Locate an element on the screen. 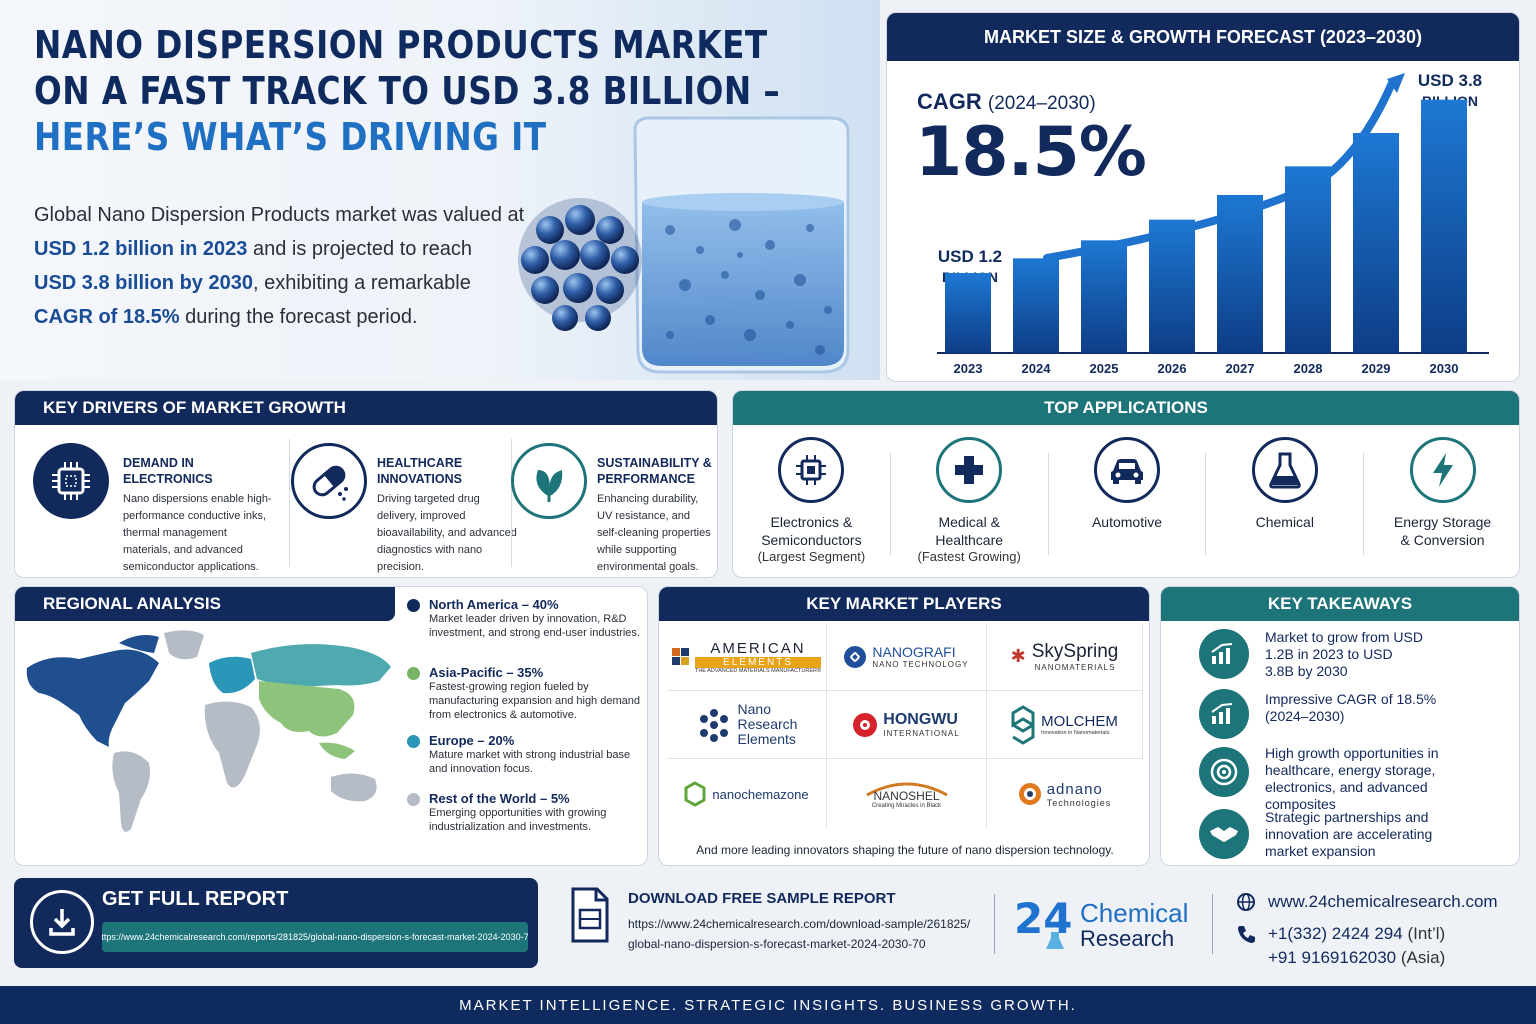 This screenshot has width=1536, height=1024. headline-line-3: HERE’S WHAT’S DRIVING IT is located at coordinates (290, 137).